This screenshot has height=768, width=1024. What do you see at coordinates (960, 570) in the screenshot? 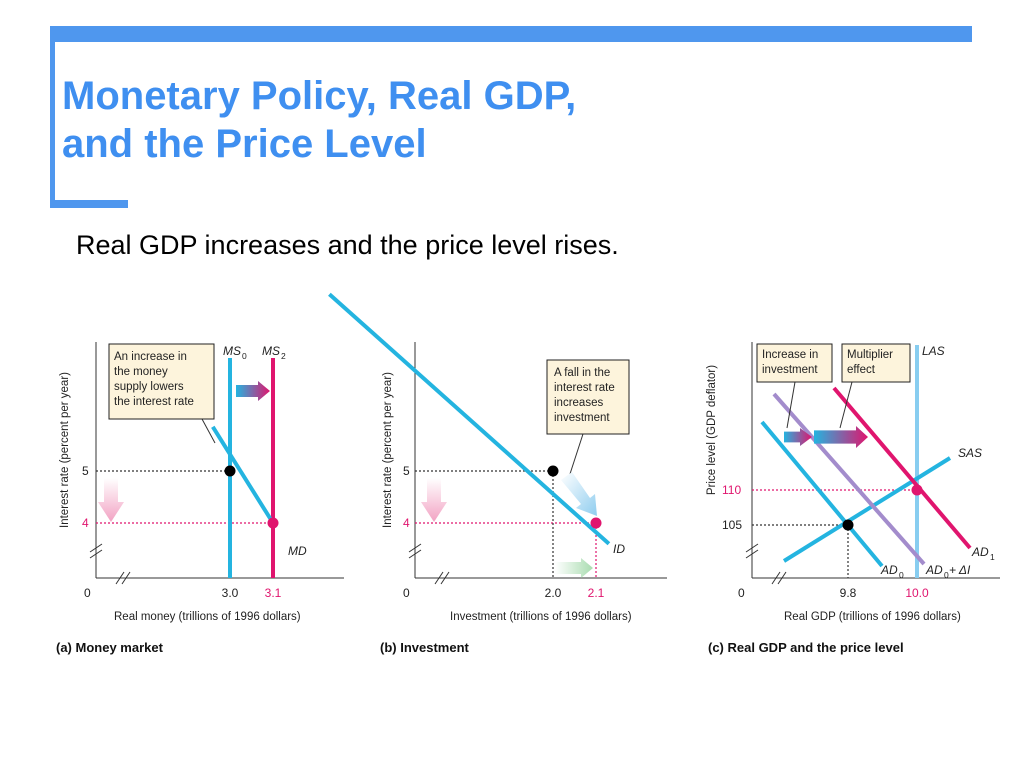
I see `series-suffix: + ΔI` at bounding box center [960, 570].